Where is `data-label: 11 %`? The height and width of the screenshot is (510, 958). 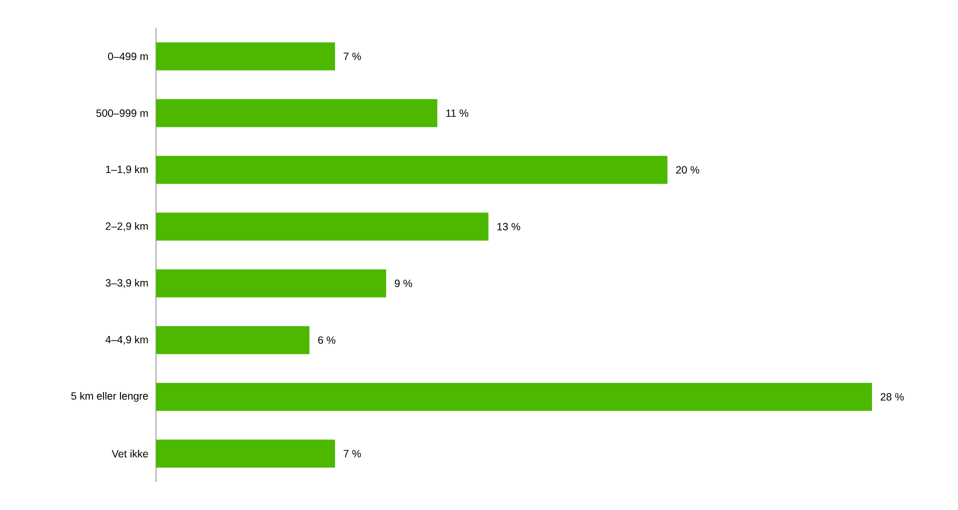 data-label: 11 % is located at coordinates (457, 113).